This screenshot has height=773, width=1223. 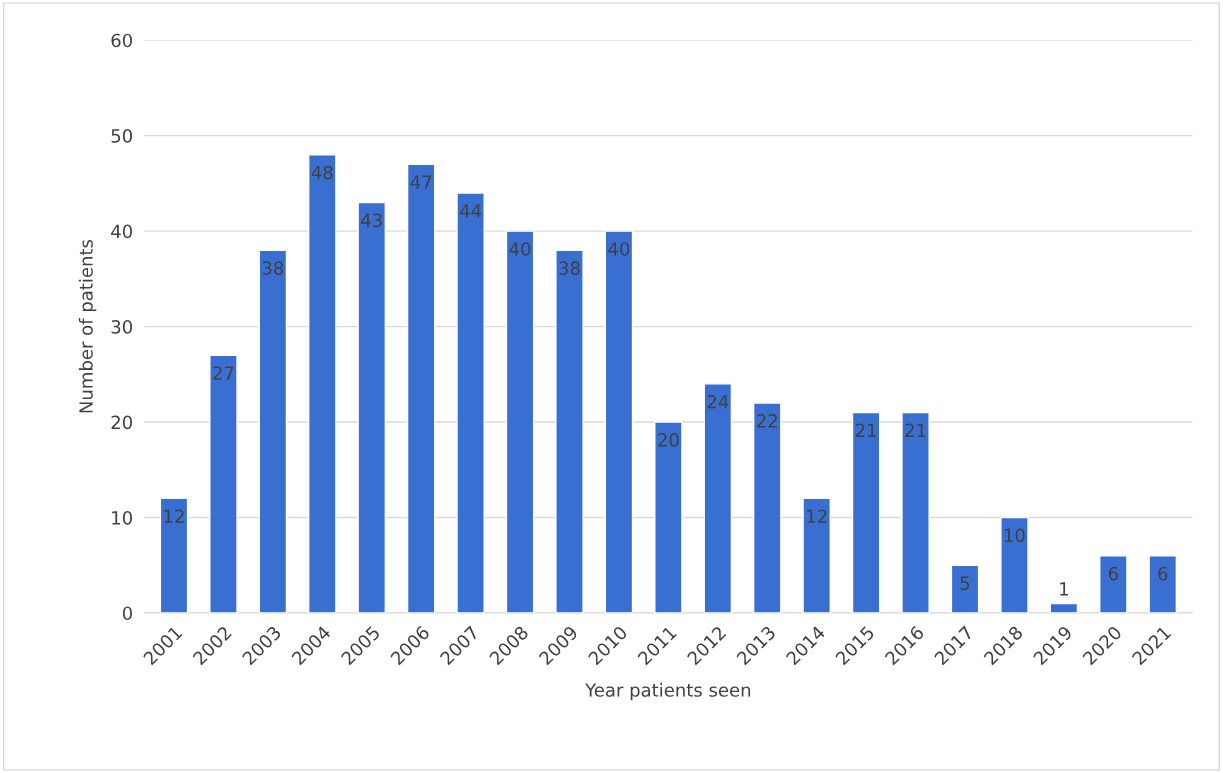 I want to click on data-label: 47, so click(x=421, y=182).